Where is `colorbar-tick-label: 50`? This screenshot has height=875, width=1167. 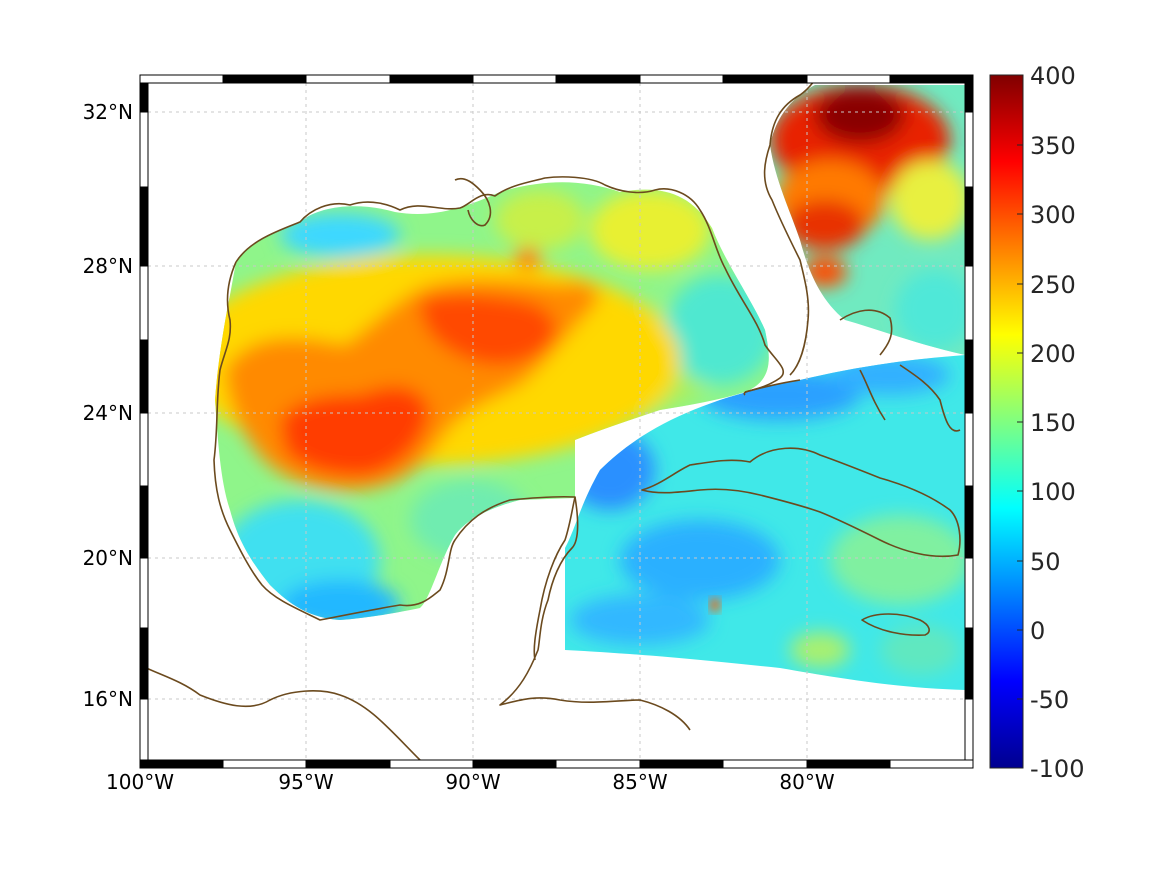
colorbar-tick-label: 50 is located at coordinates (1045, 562).